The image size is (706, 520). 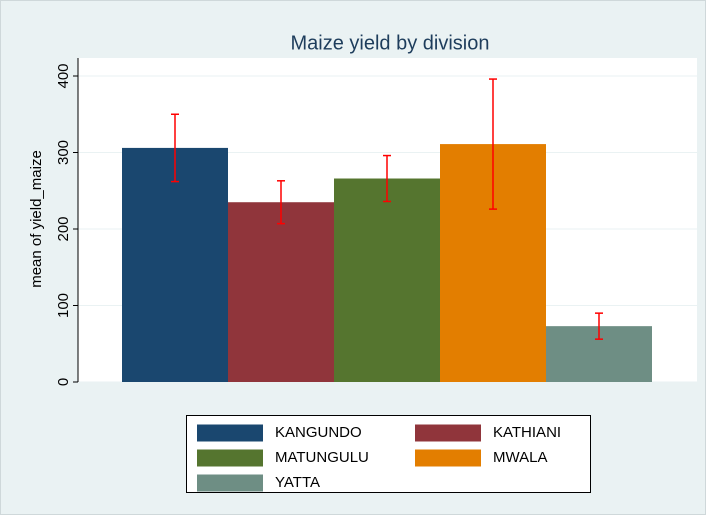 I want to click on y-tick-label: 400, so click(x=63, y=75).